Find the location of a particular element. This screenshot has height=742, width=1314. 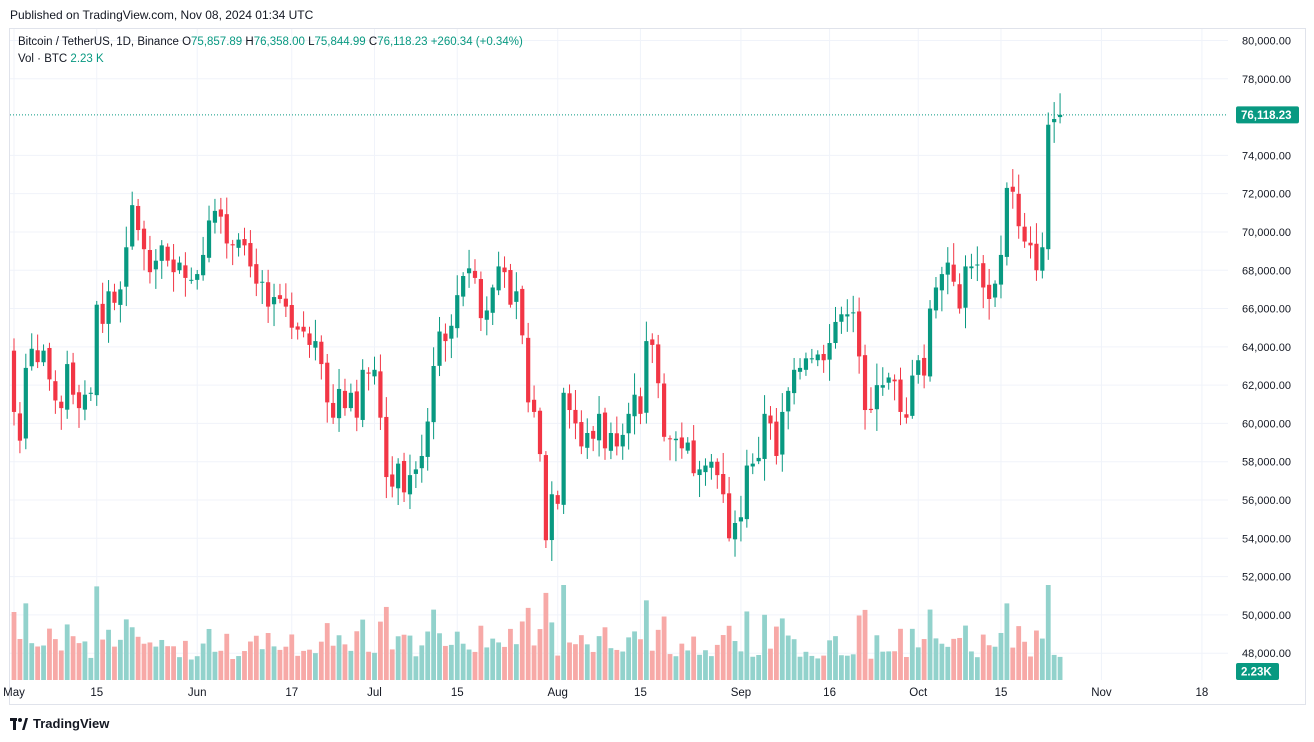

time-axis: May 15 Jun 17 Jul 15 Aug 15 Sep 16 Oct 15 Nov 18 is located at coordinates (605, 693).